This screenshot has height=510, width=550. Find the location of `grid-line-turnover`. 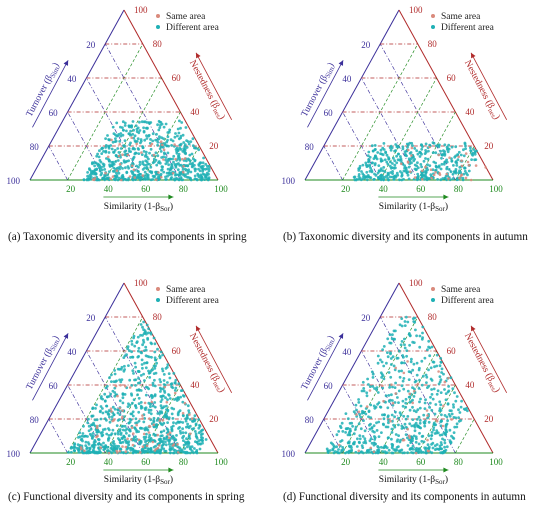

grid-line-turnover is located at coordinates (333, 436).